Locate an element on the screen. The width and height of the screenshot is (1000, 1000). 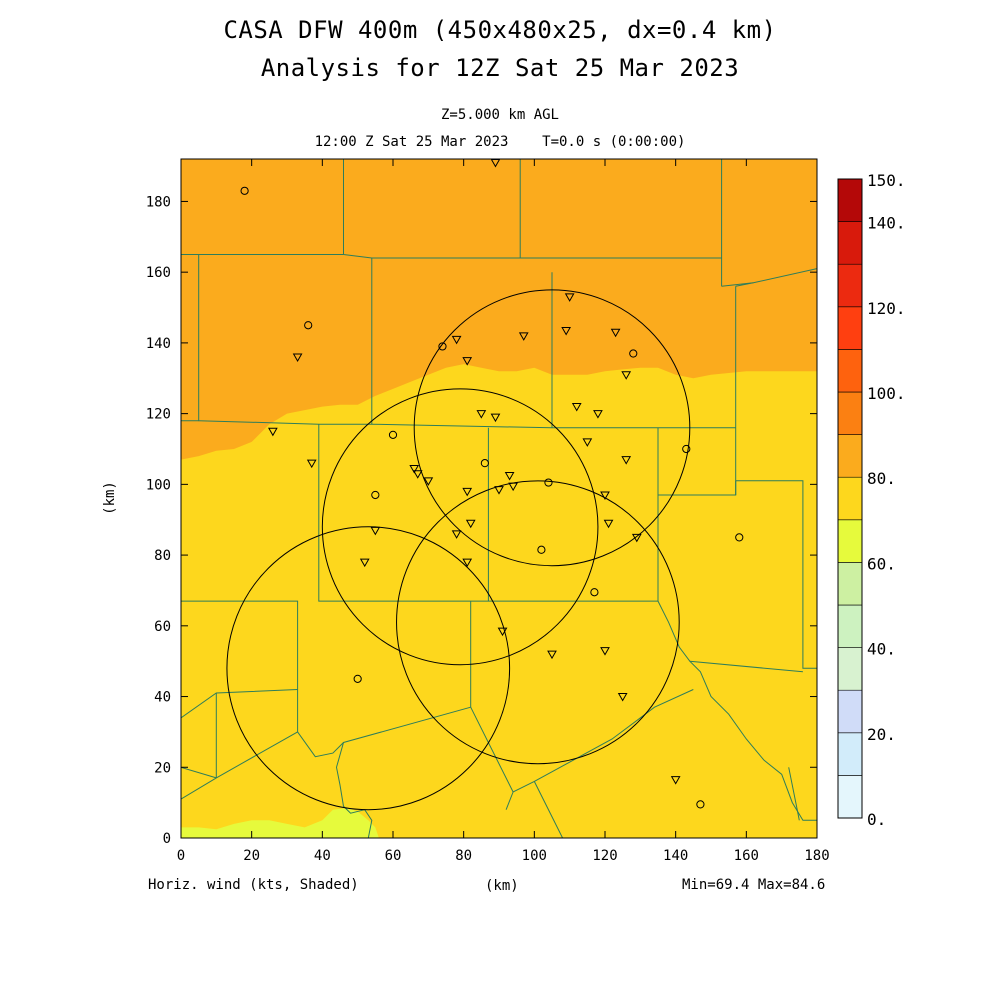
min-max-label: Min=69.4 Max=84.6 is located at coordinates (754, 885).